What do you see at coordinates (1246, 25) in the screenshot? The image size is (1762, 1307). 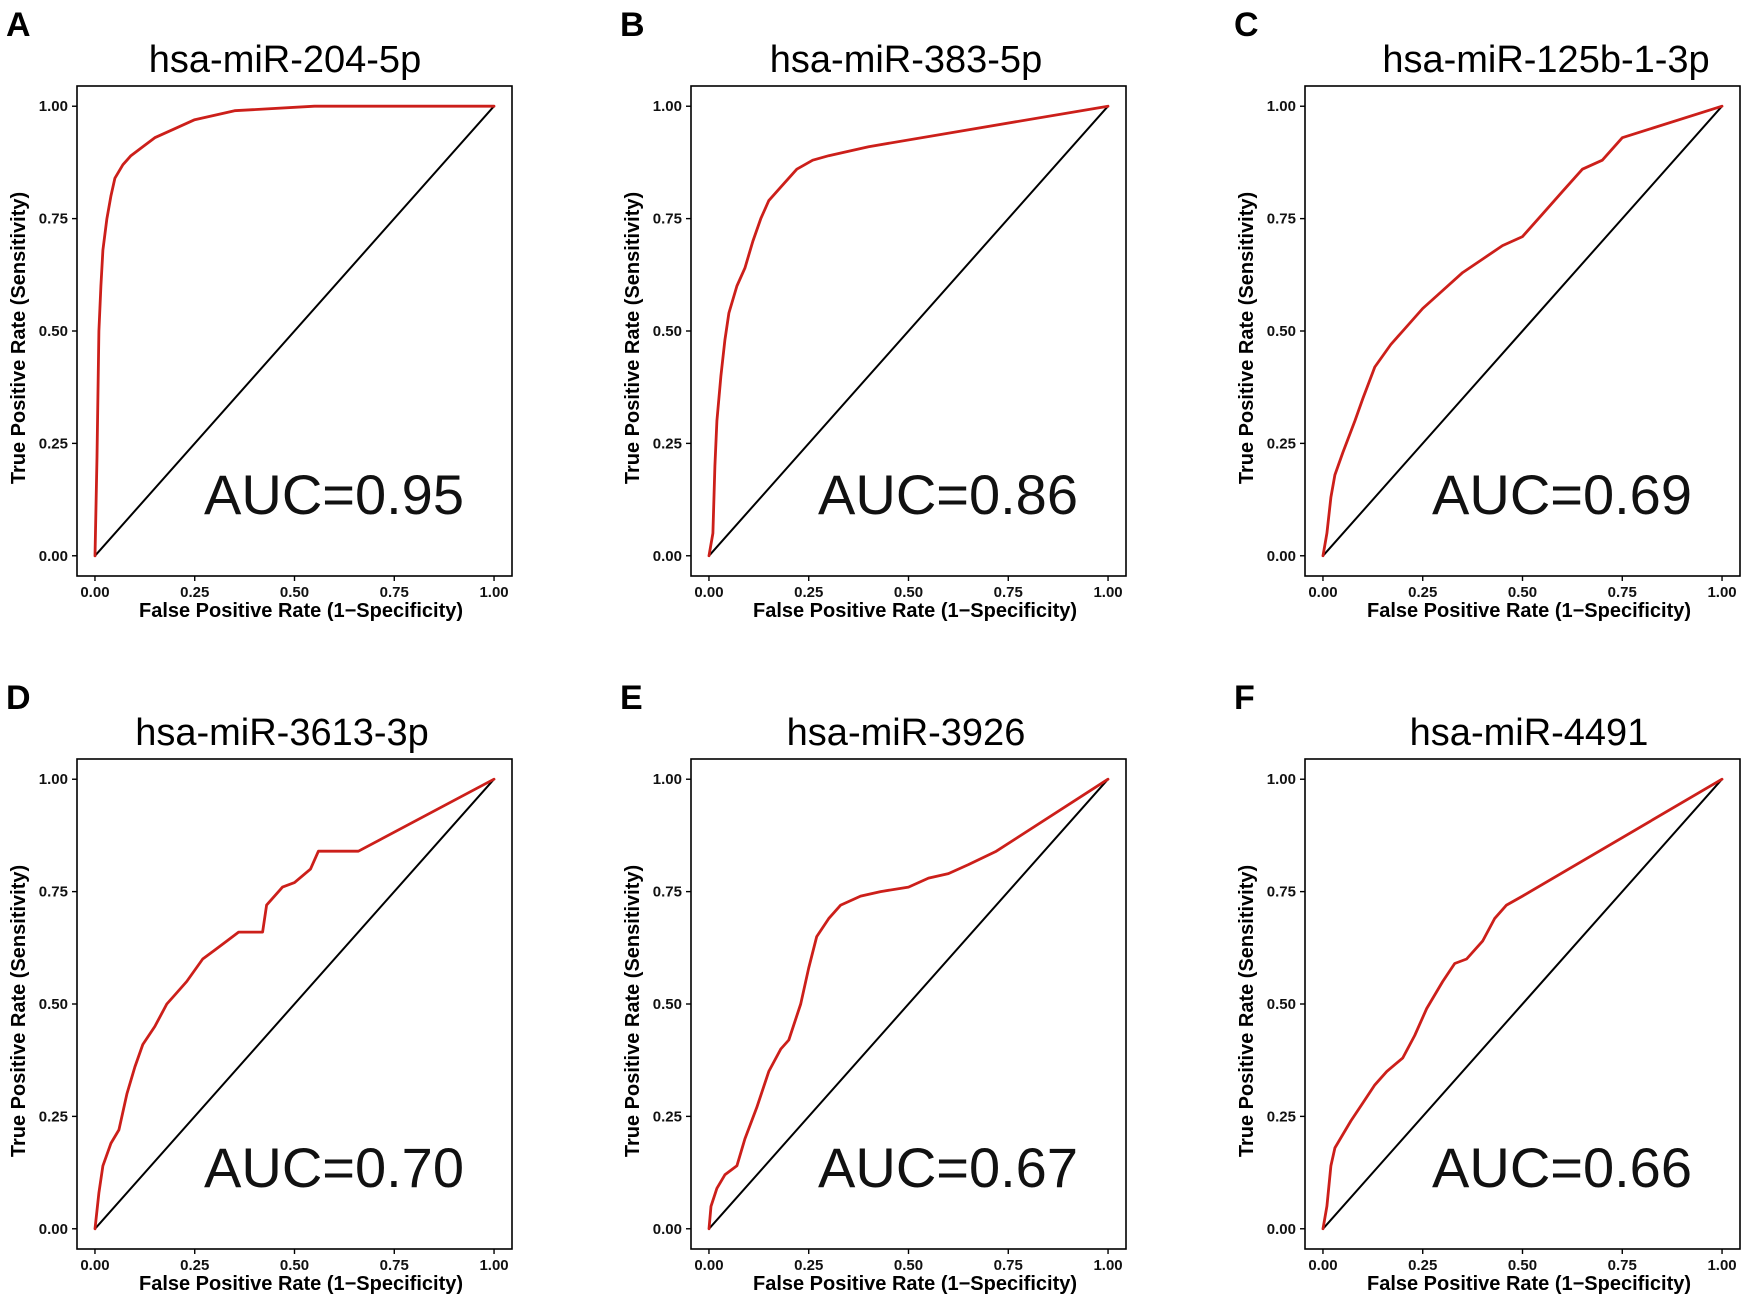 I see `panel-letter: C` at bounding box center [1246, 25].